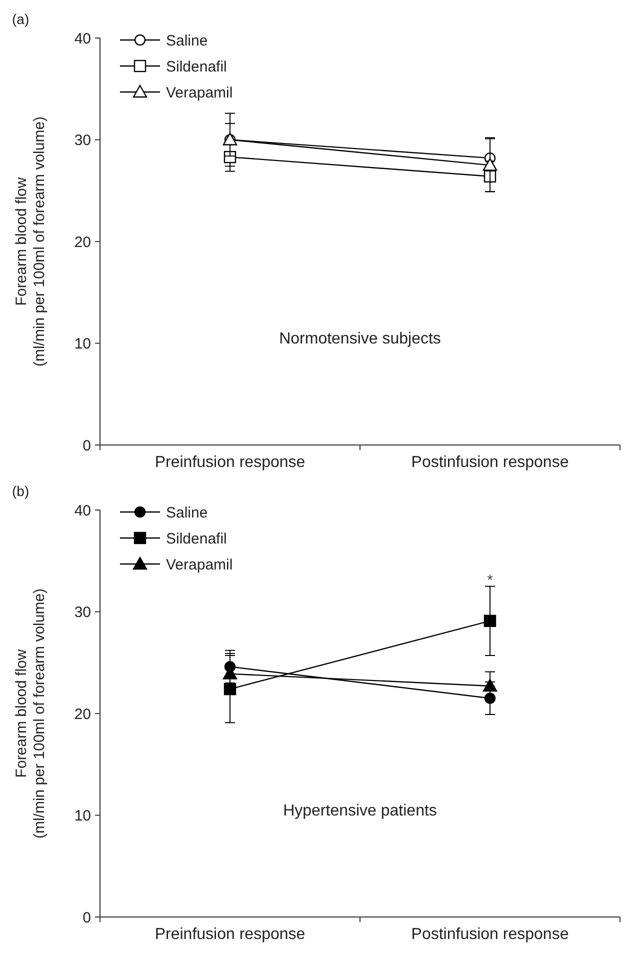 The width and height of the screenshot is (638, 958). What do you see at coordinates (490, 580) in the screenshot?
I see `annotation: *` at bounding box center [490, 580].